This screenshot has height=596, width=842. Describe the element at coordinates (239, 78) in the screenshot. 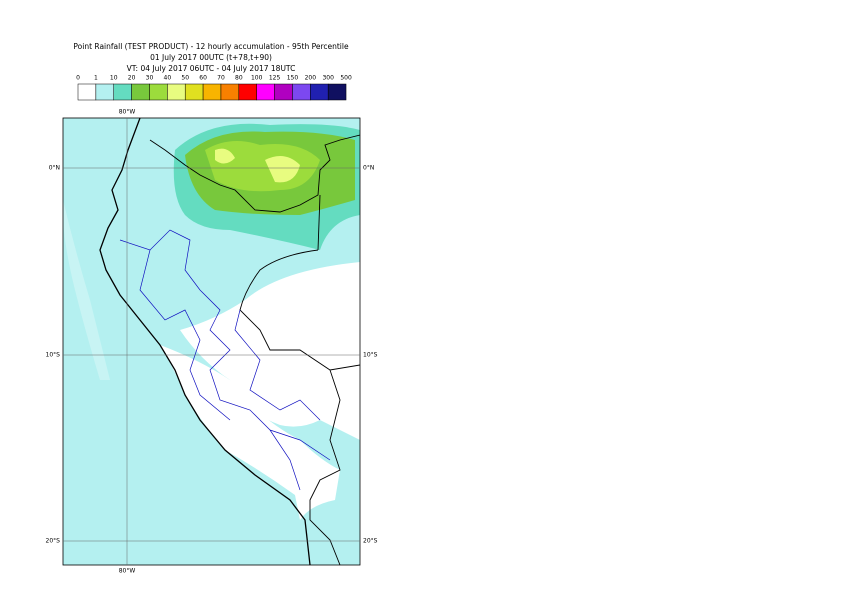

I see `legend-label: 80` at that location.